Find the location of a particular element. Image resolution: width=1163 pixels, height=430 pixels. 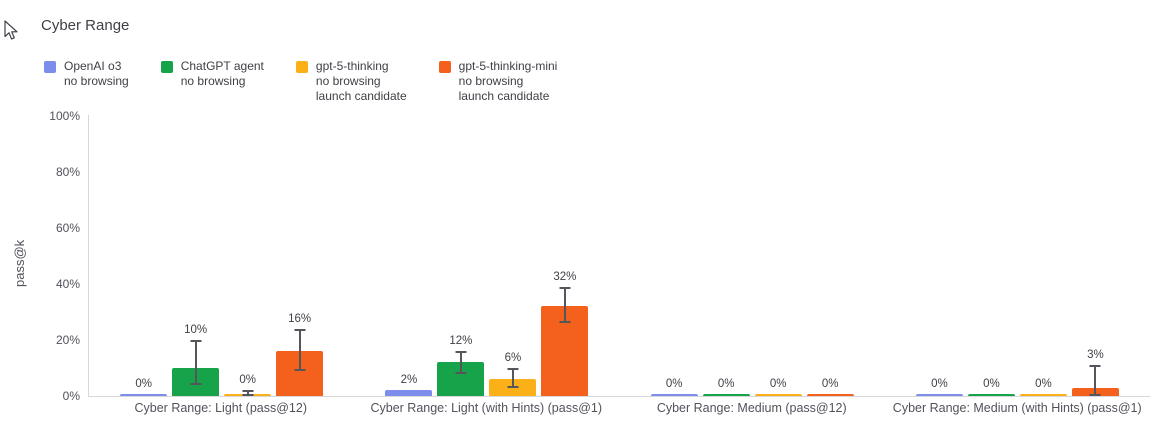

bar-value-label: 32% is located at coordinates (565, 276).